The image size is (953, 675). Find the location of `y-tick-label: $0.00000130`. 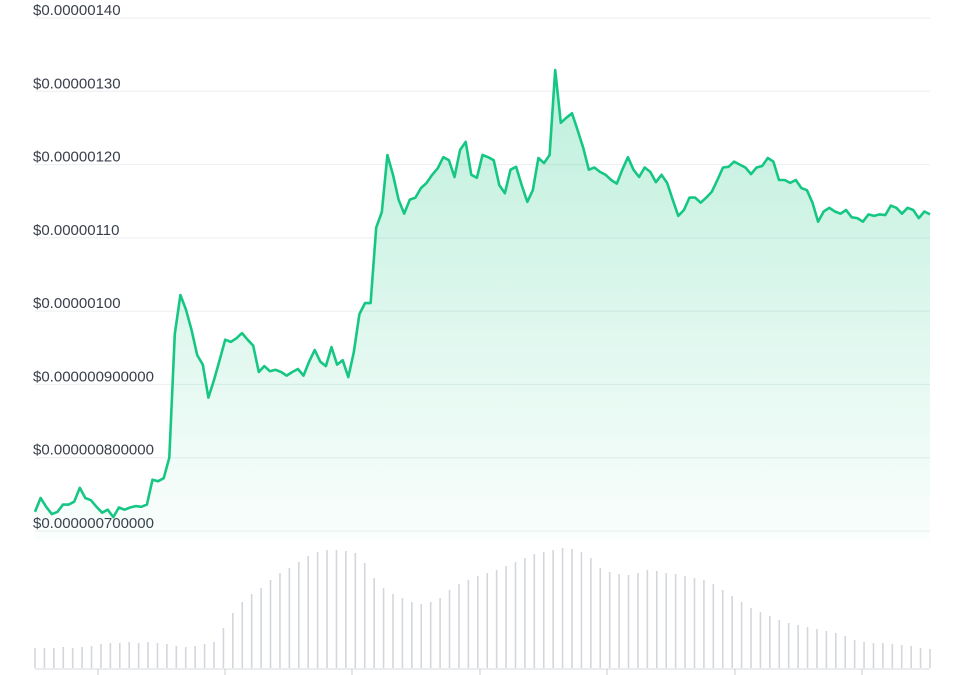

y-tick-label: $0.00000130 is located at coordinates (77, 83).